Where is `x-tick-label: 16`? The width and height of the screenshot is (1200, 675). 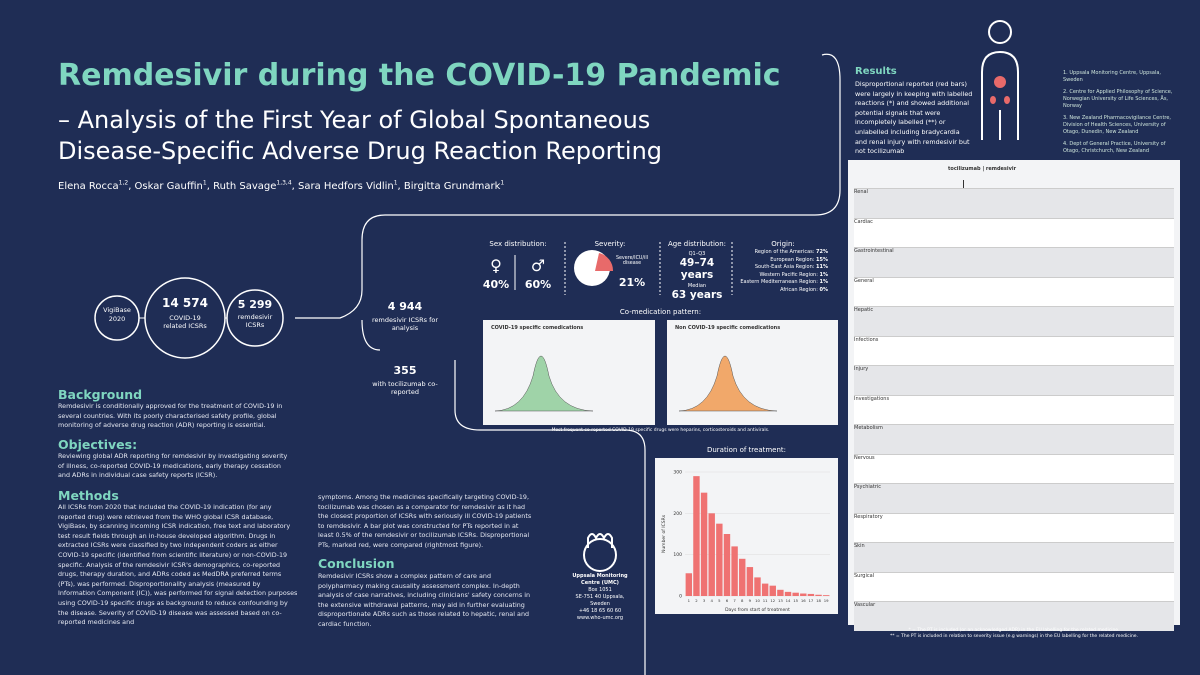
x-tick-label: 16 is located at coordinates (803, 600).